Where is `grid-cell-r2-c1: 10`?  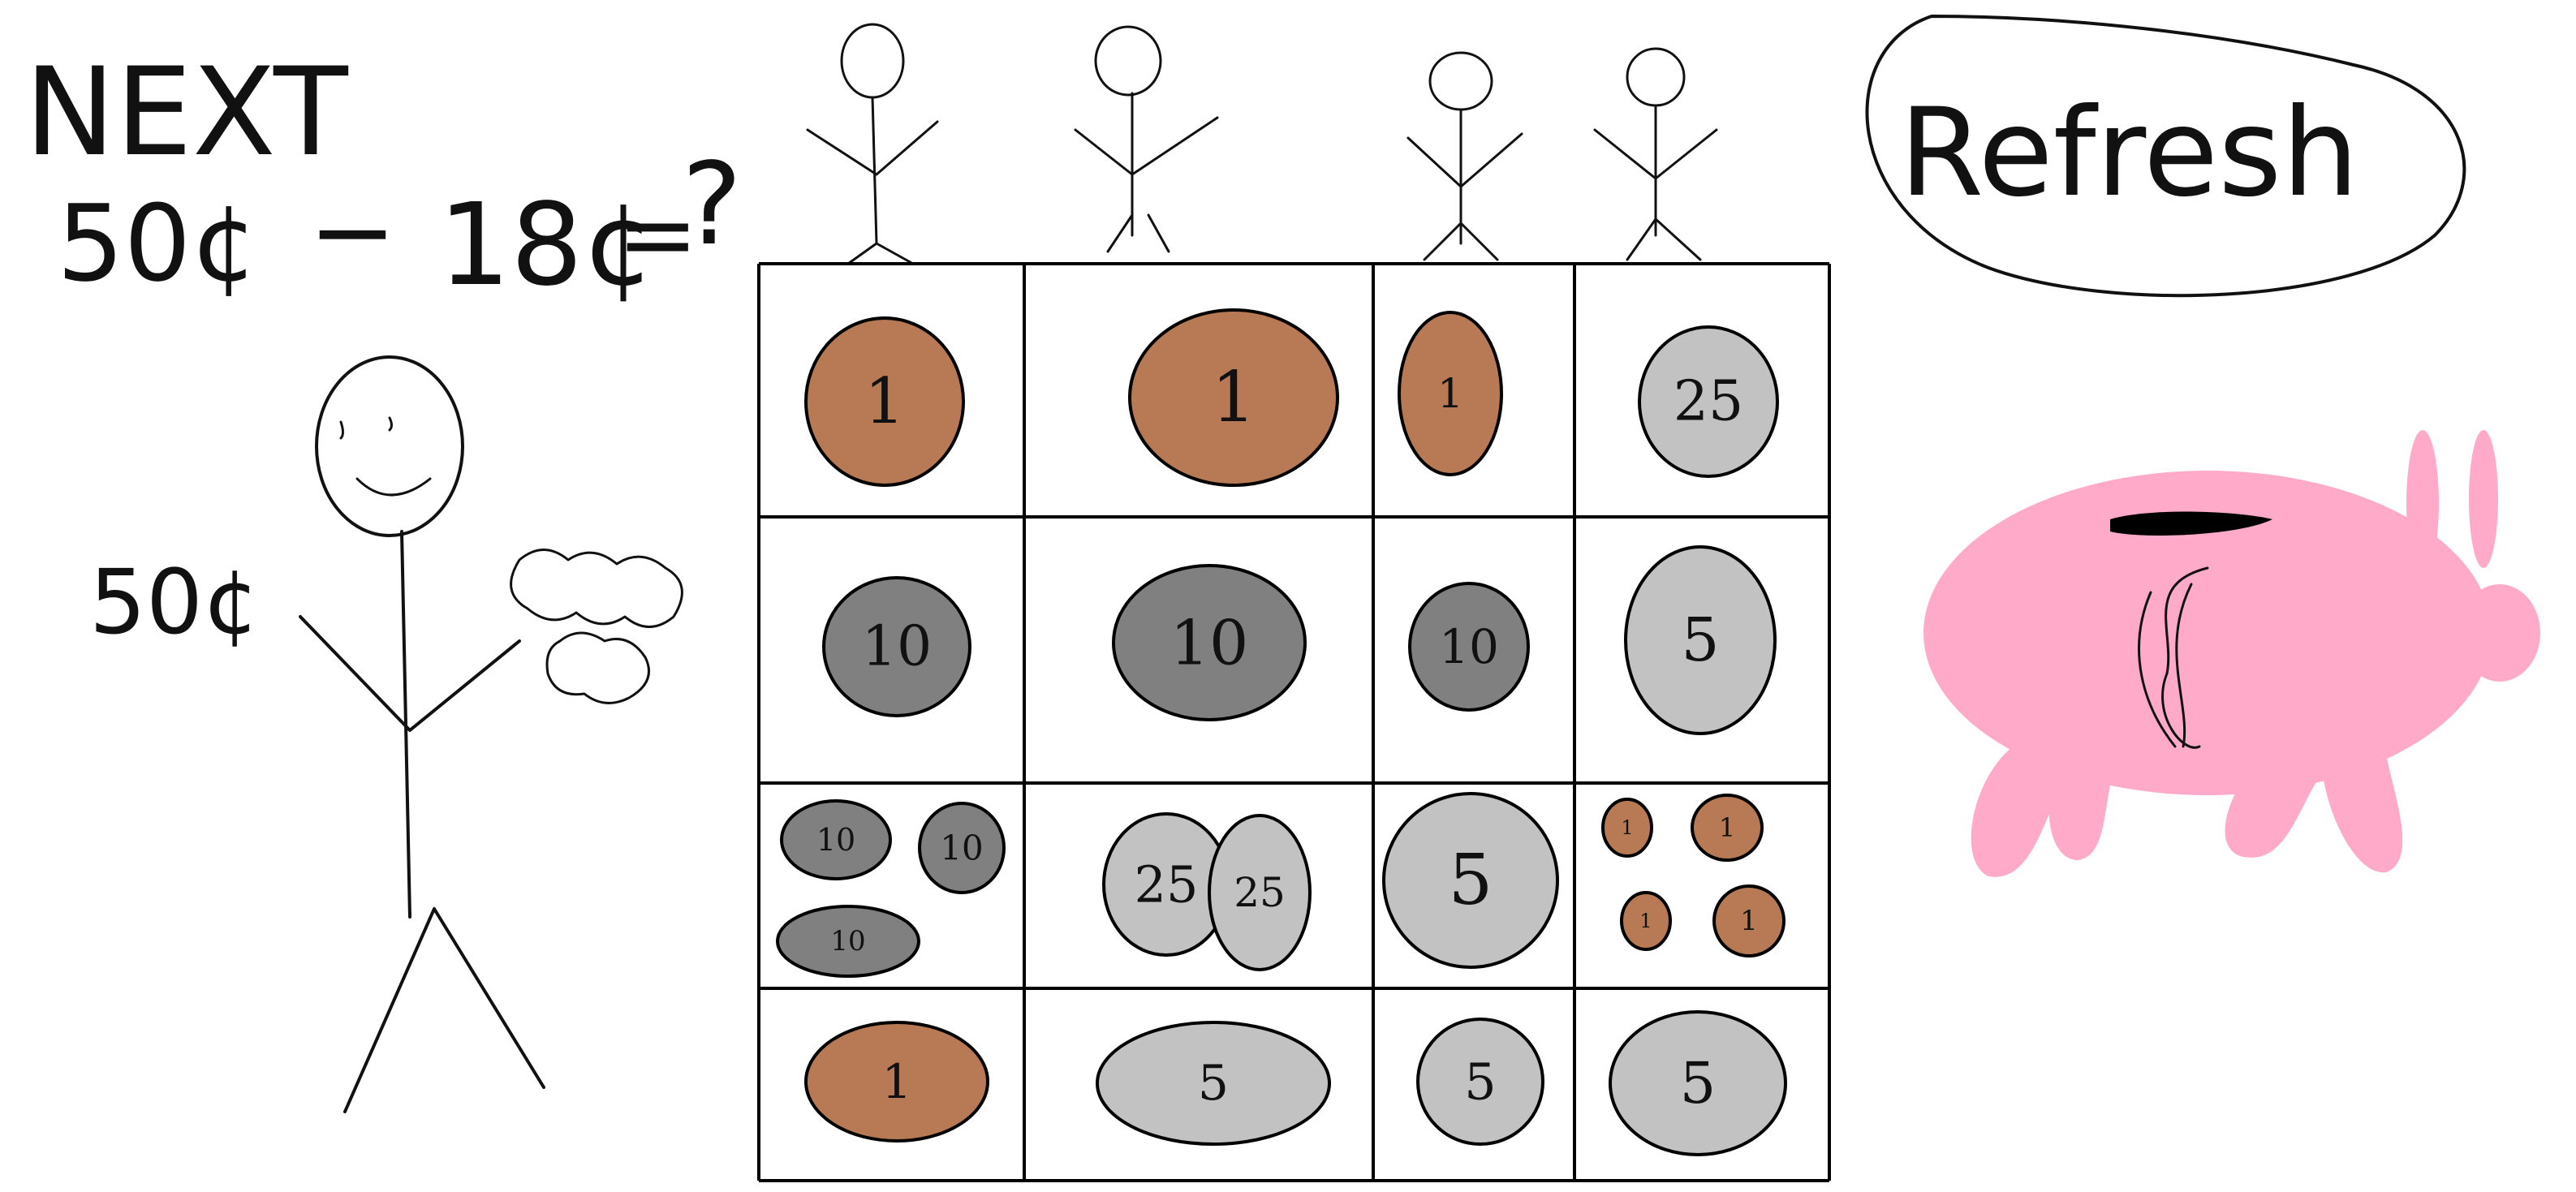 grid-cell-r2-c1: 10 is located at coordinates (891, 650).